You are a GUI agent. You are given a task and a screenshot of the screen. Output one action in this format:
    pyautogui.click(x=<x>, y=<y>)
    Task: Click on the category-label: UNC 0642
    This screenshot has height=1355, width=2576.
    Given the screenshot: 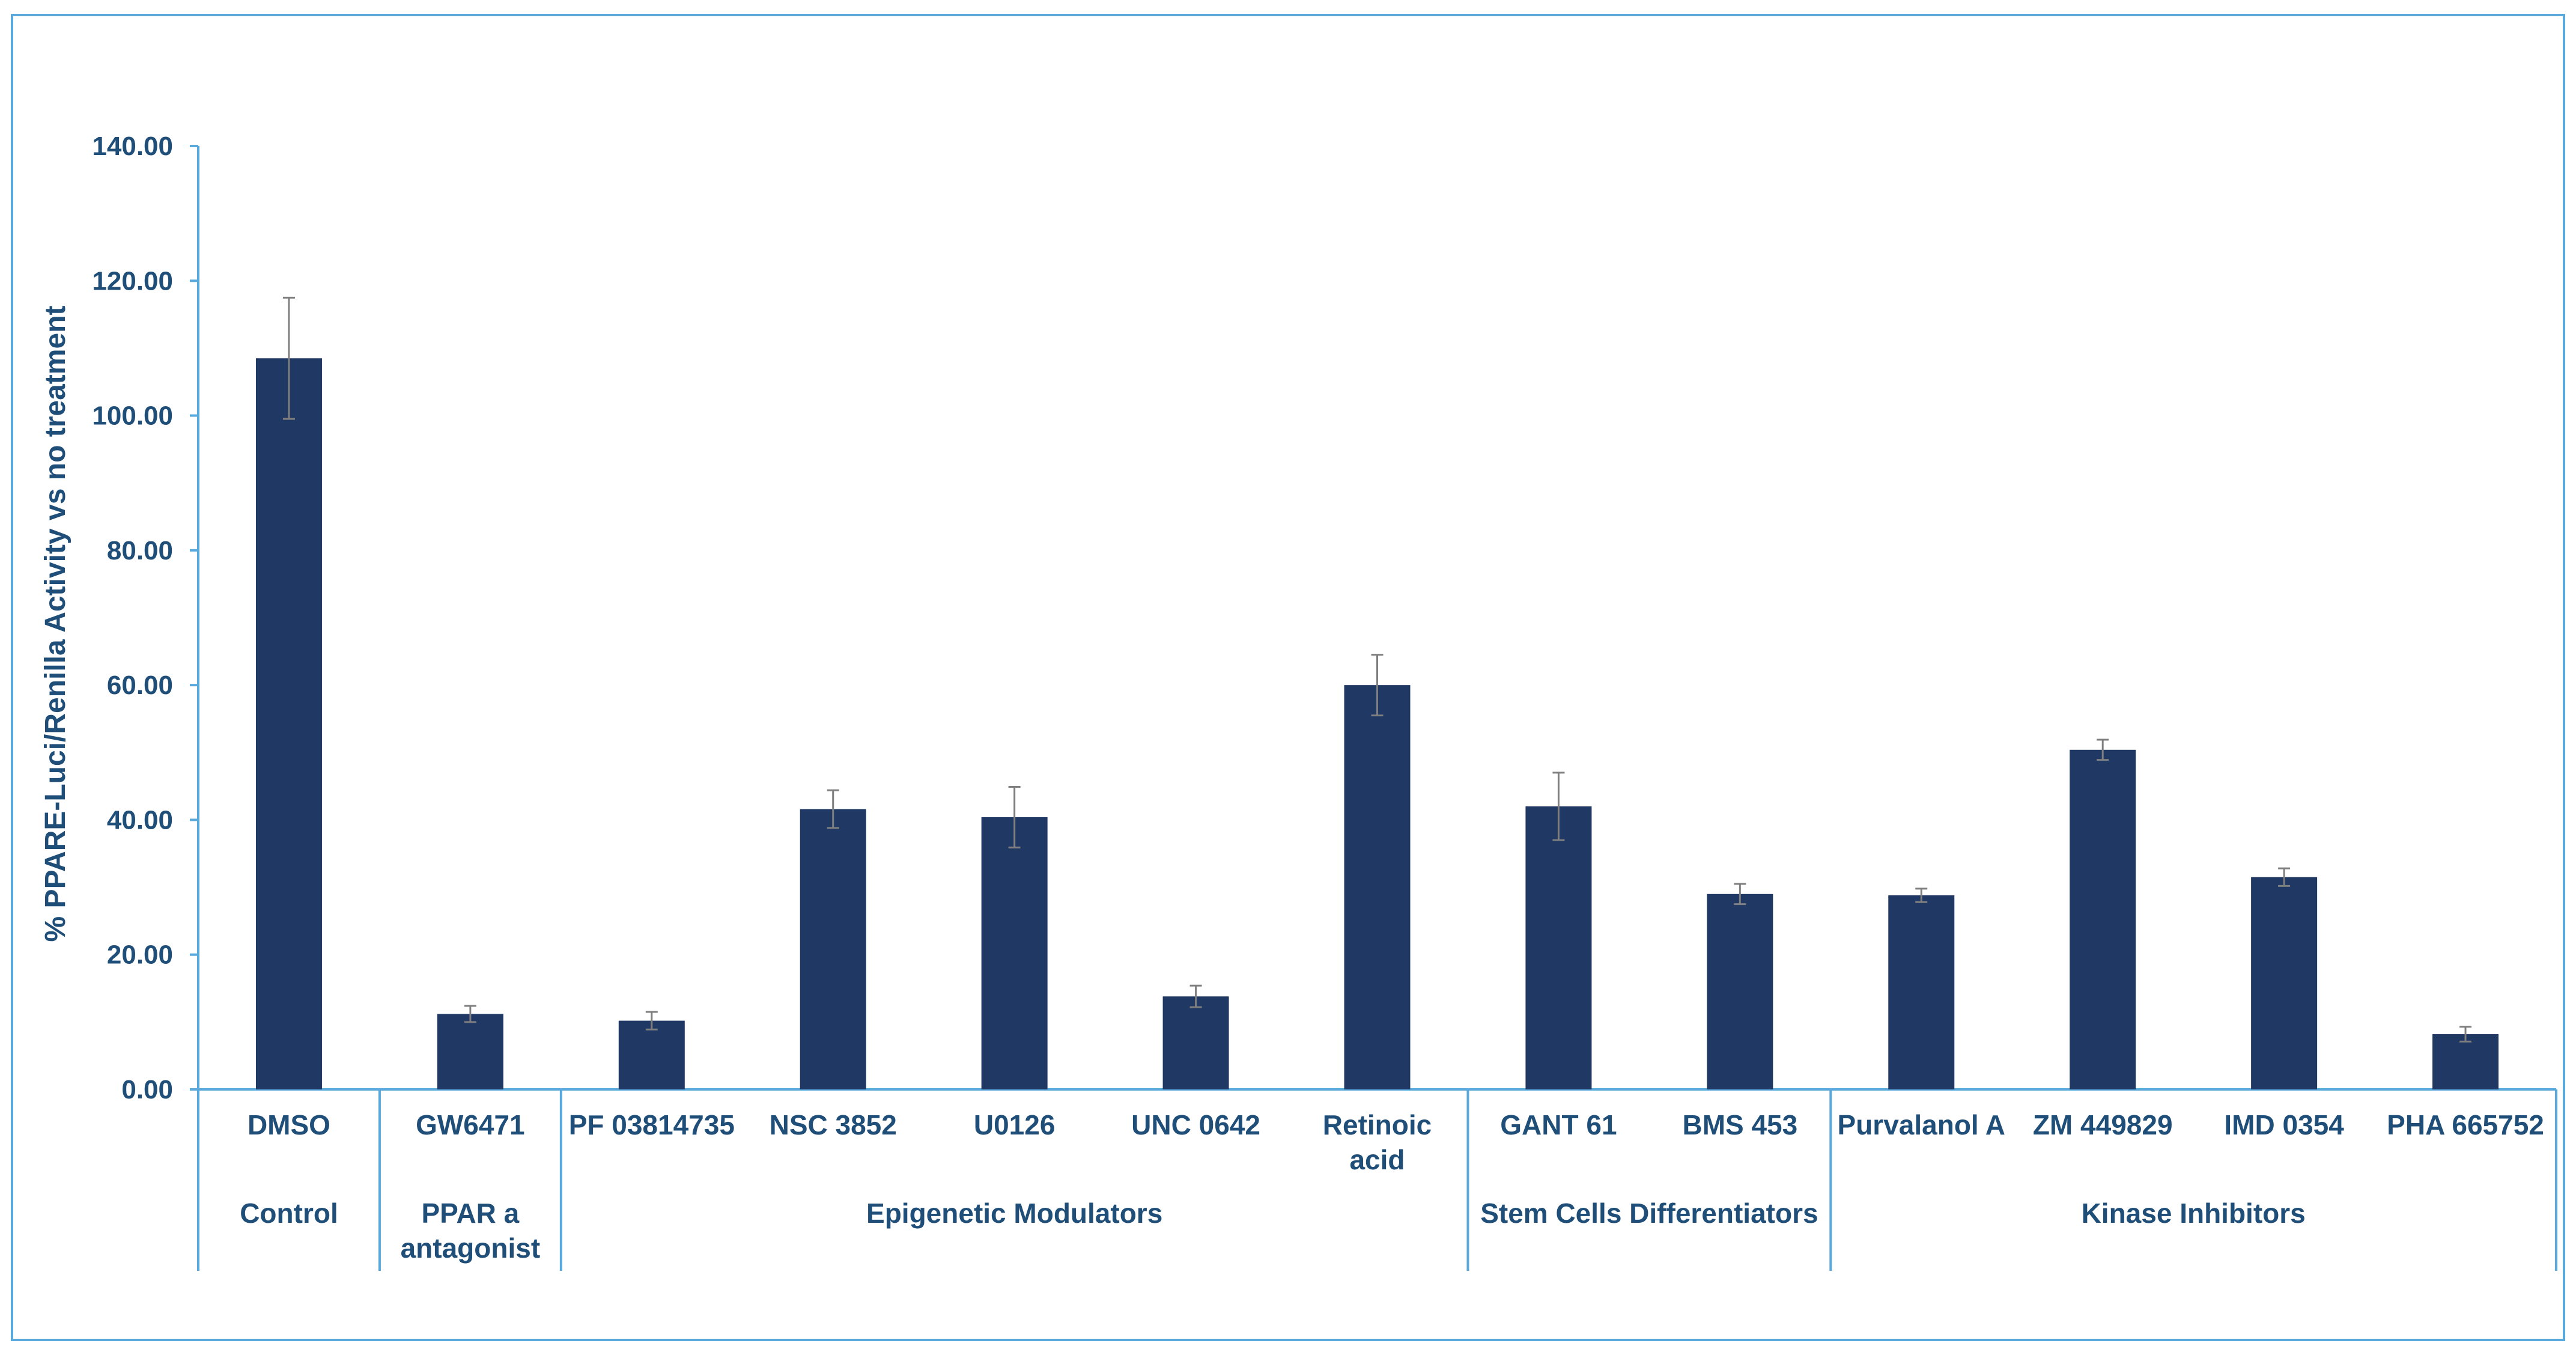 What is the action you would take?
    pyautogui.click(x=1195, y=1124)
    